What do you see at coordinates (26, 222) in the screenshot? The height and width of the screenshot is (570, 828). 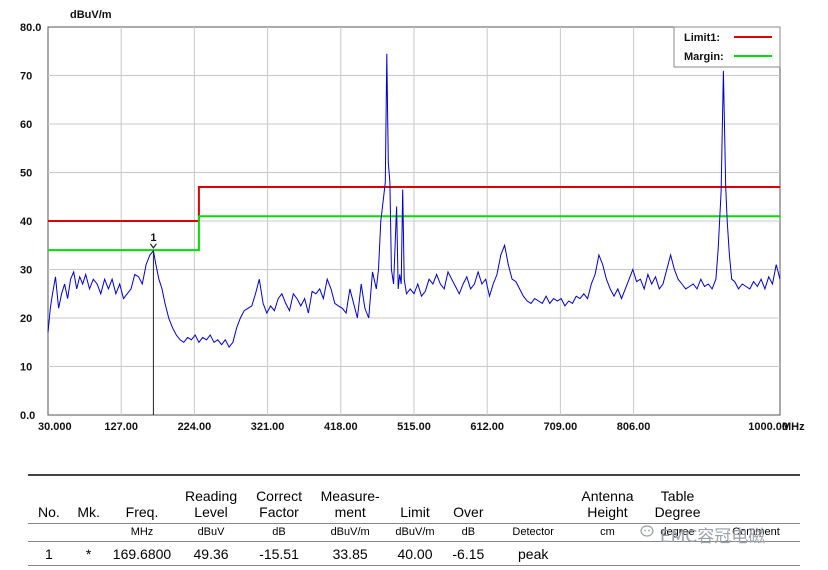 I see `y-tick-label: 40` at bounding box center [26, 222].